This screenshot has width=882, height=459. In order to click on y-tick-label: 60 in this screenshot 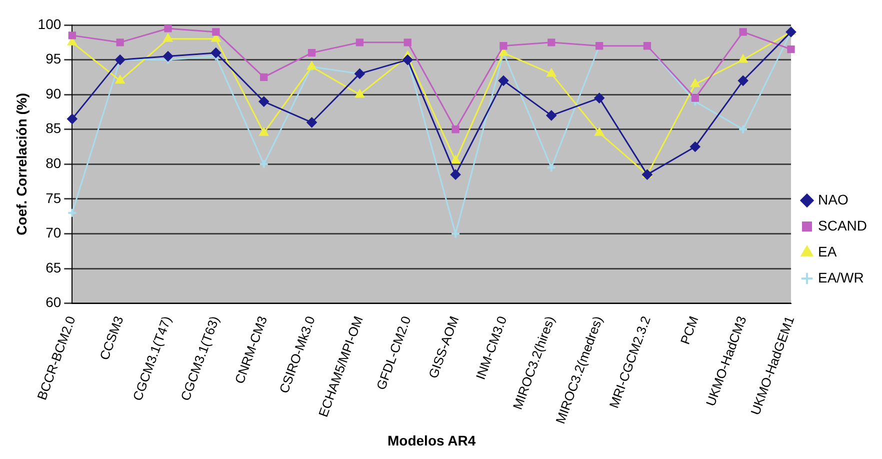, I will do `click(54, 302)`.